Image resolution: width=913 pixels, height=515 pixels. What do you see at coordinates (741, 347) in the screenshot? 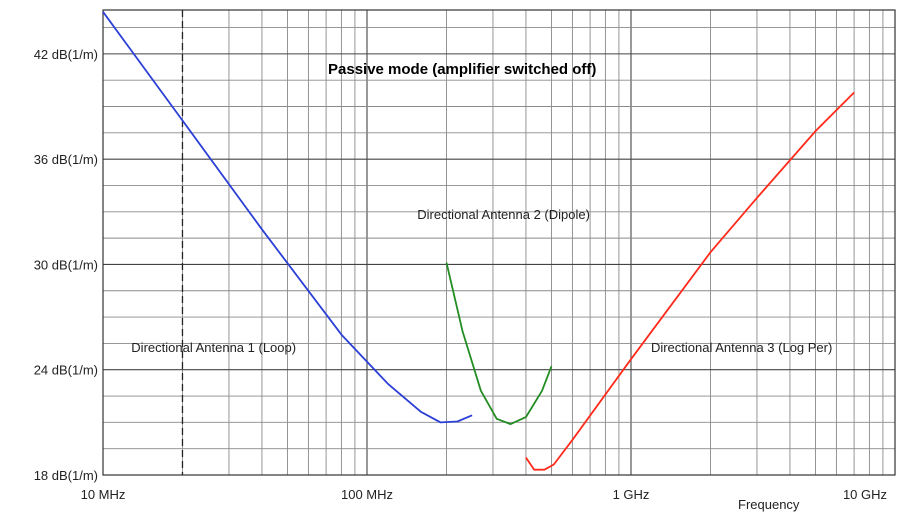
I see `series-annotation: Directional Antenna 3 (Log Per)` at bounding box center [741, 347].